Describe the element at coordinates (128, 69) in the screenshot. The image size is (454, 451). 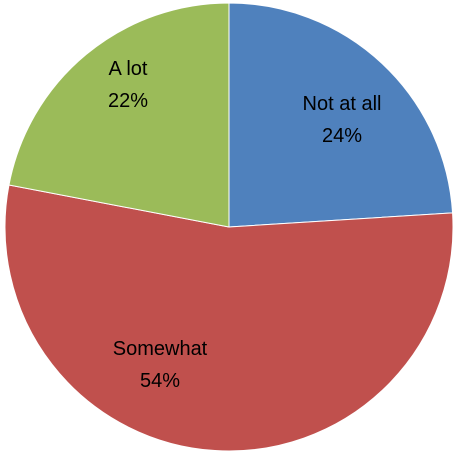
I see `slice-category-label: A lot` at that location.